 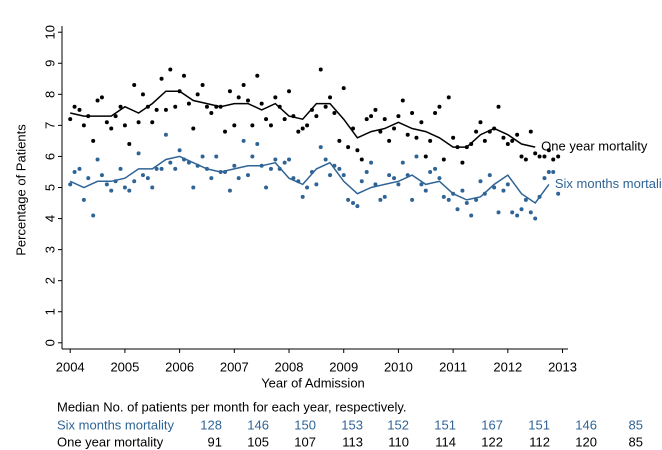 What do you see at coordinates (215, 441) in the screenshot?
I see `table-cell: 91` at bounding box center [215, 441].